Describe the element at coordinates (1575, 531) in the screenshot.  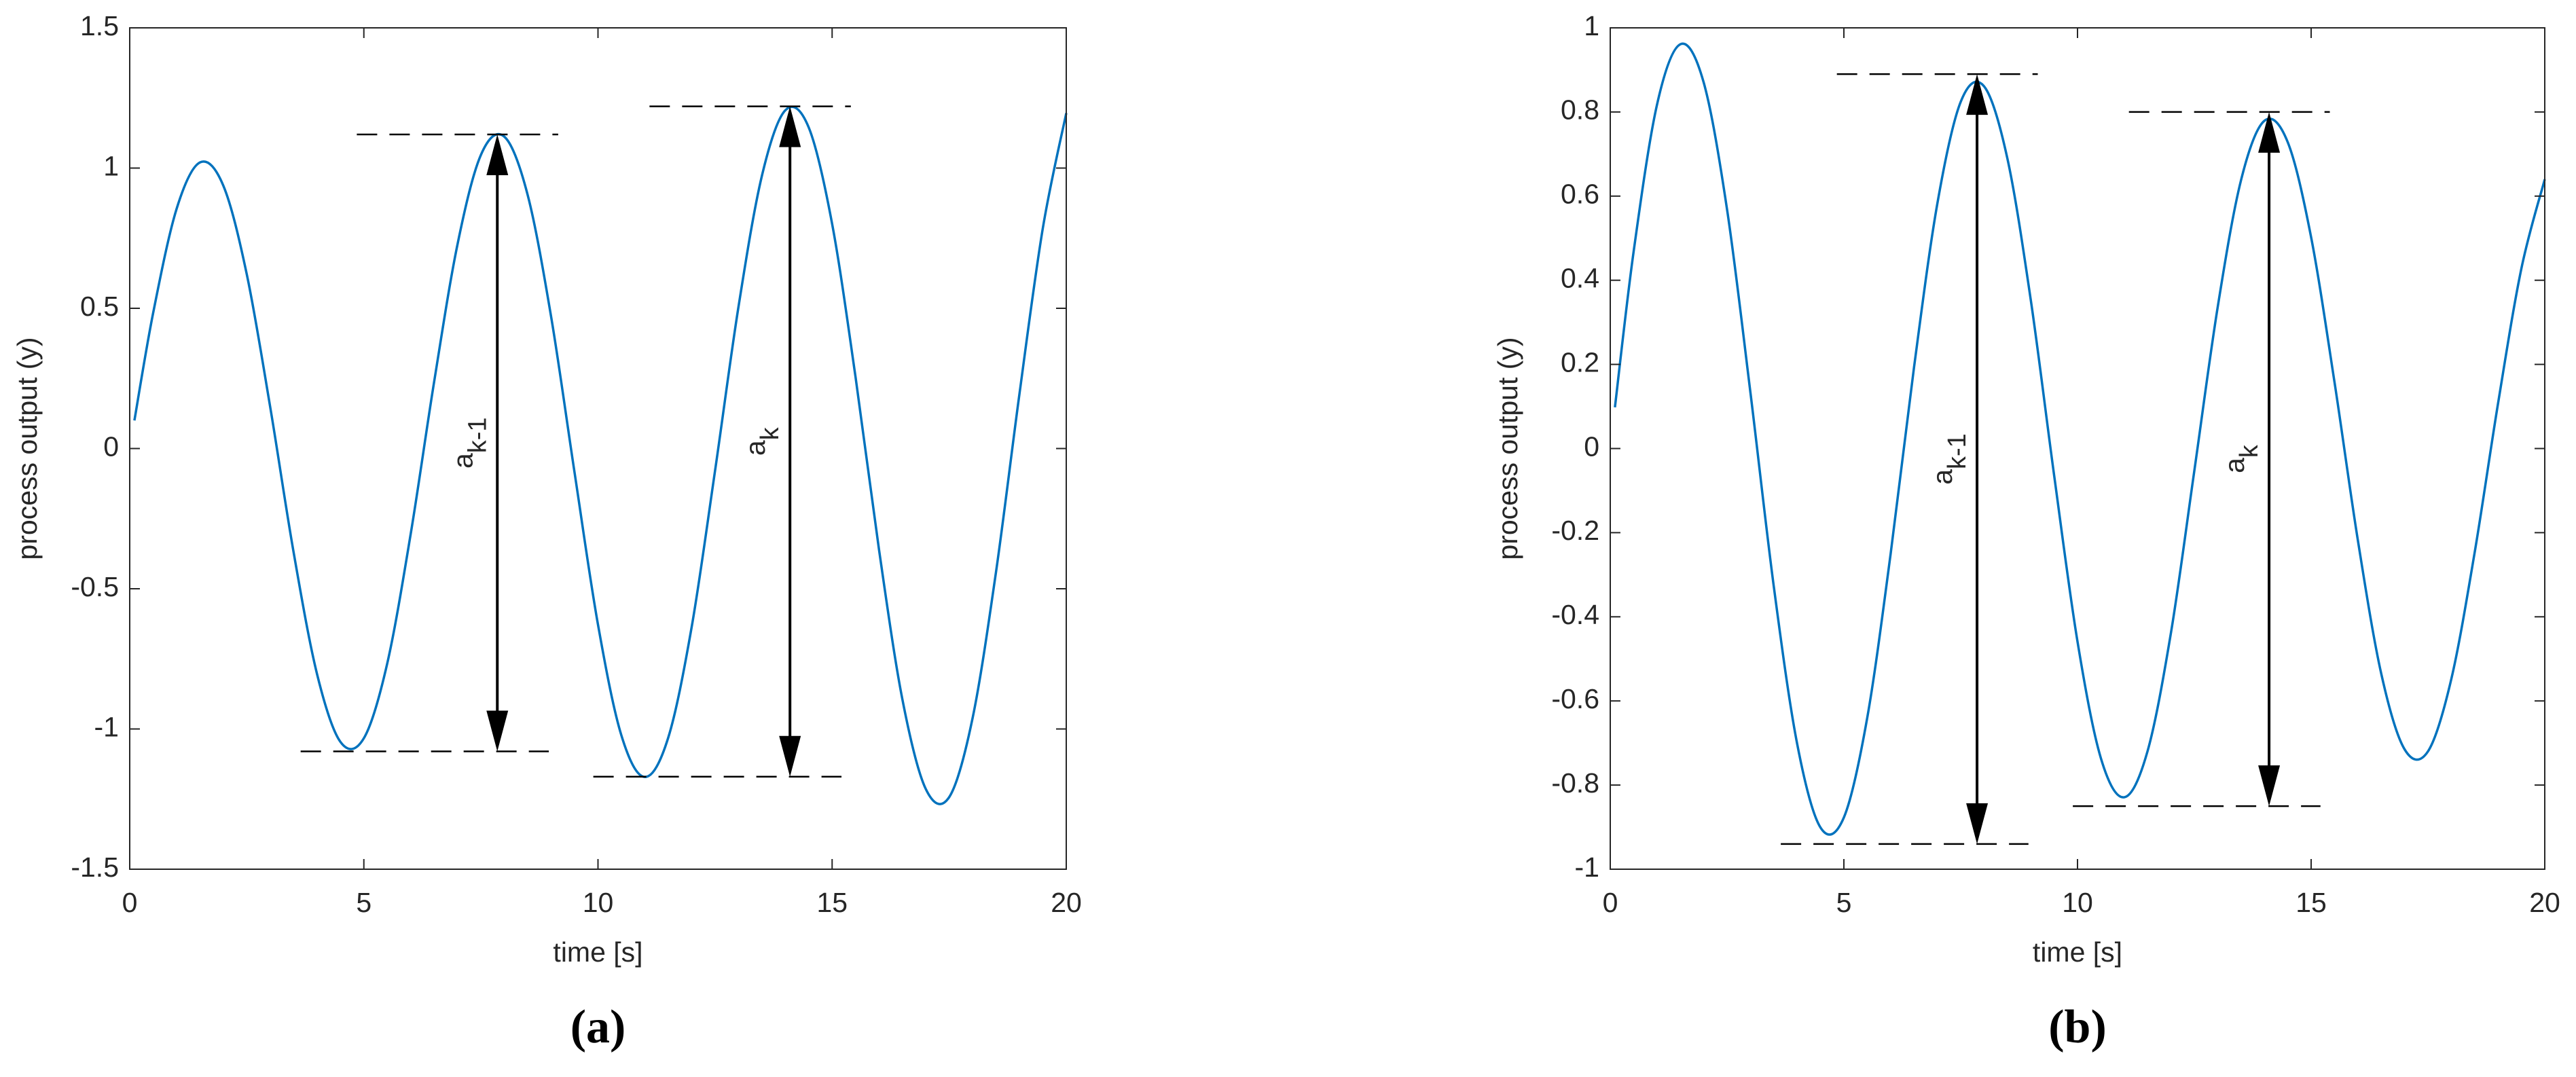
I see `y-tick-label: -0.2` at that location.